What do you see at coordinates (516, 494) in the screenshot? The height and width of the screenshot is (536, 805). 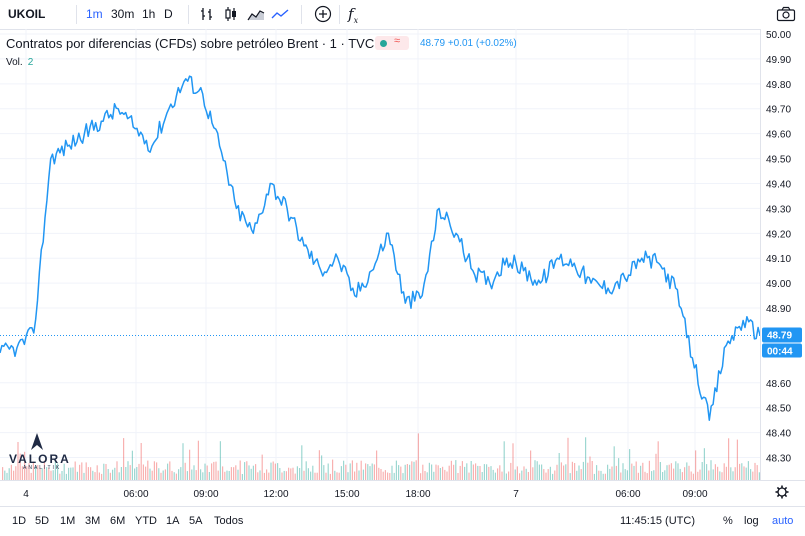 I see `time-tick-label: 7` at bounding box center [516, 494].